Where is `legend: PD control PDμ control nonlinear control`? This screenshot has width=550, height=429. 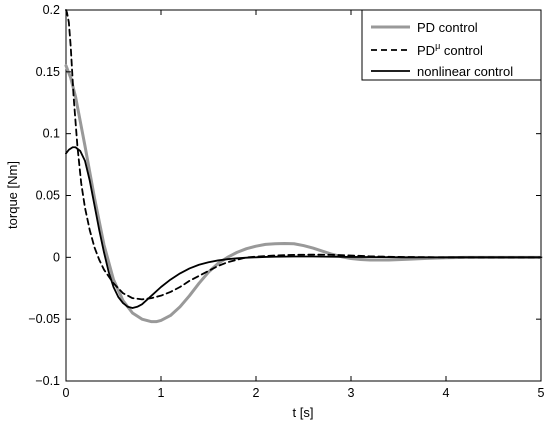 legend: PD control PDμ control nonlinear control is located at coordinates (451, 45).